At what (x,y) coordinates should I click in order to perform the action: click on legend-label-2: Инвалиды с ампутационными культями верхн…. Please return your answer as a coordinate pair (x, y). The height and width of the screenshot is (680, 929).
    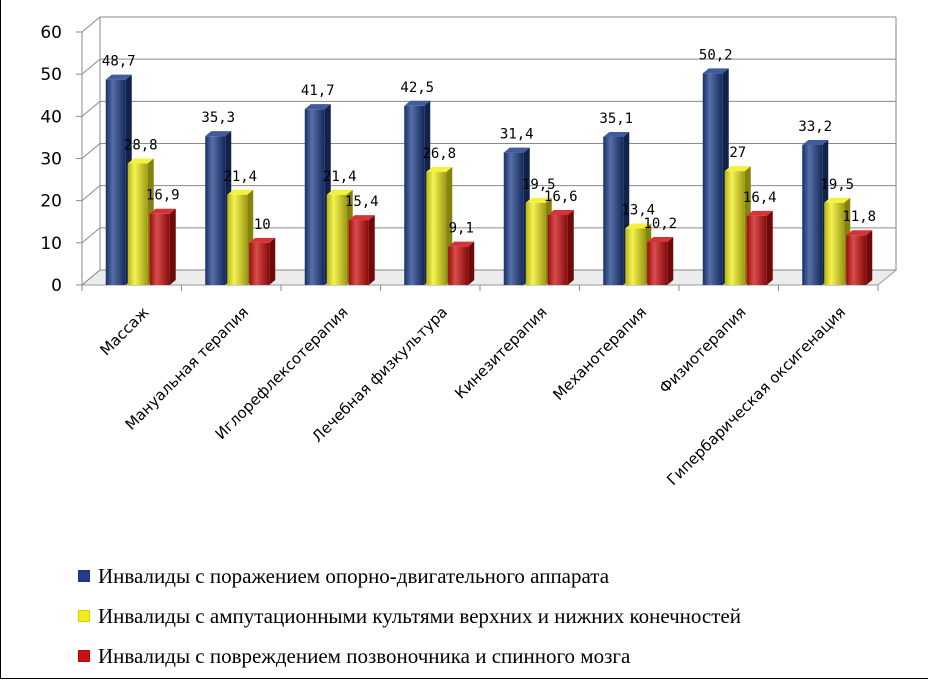
    Looking at the image, I should click on (419, 615).